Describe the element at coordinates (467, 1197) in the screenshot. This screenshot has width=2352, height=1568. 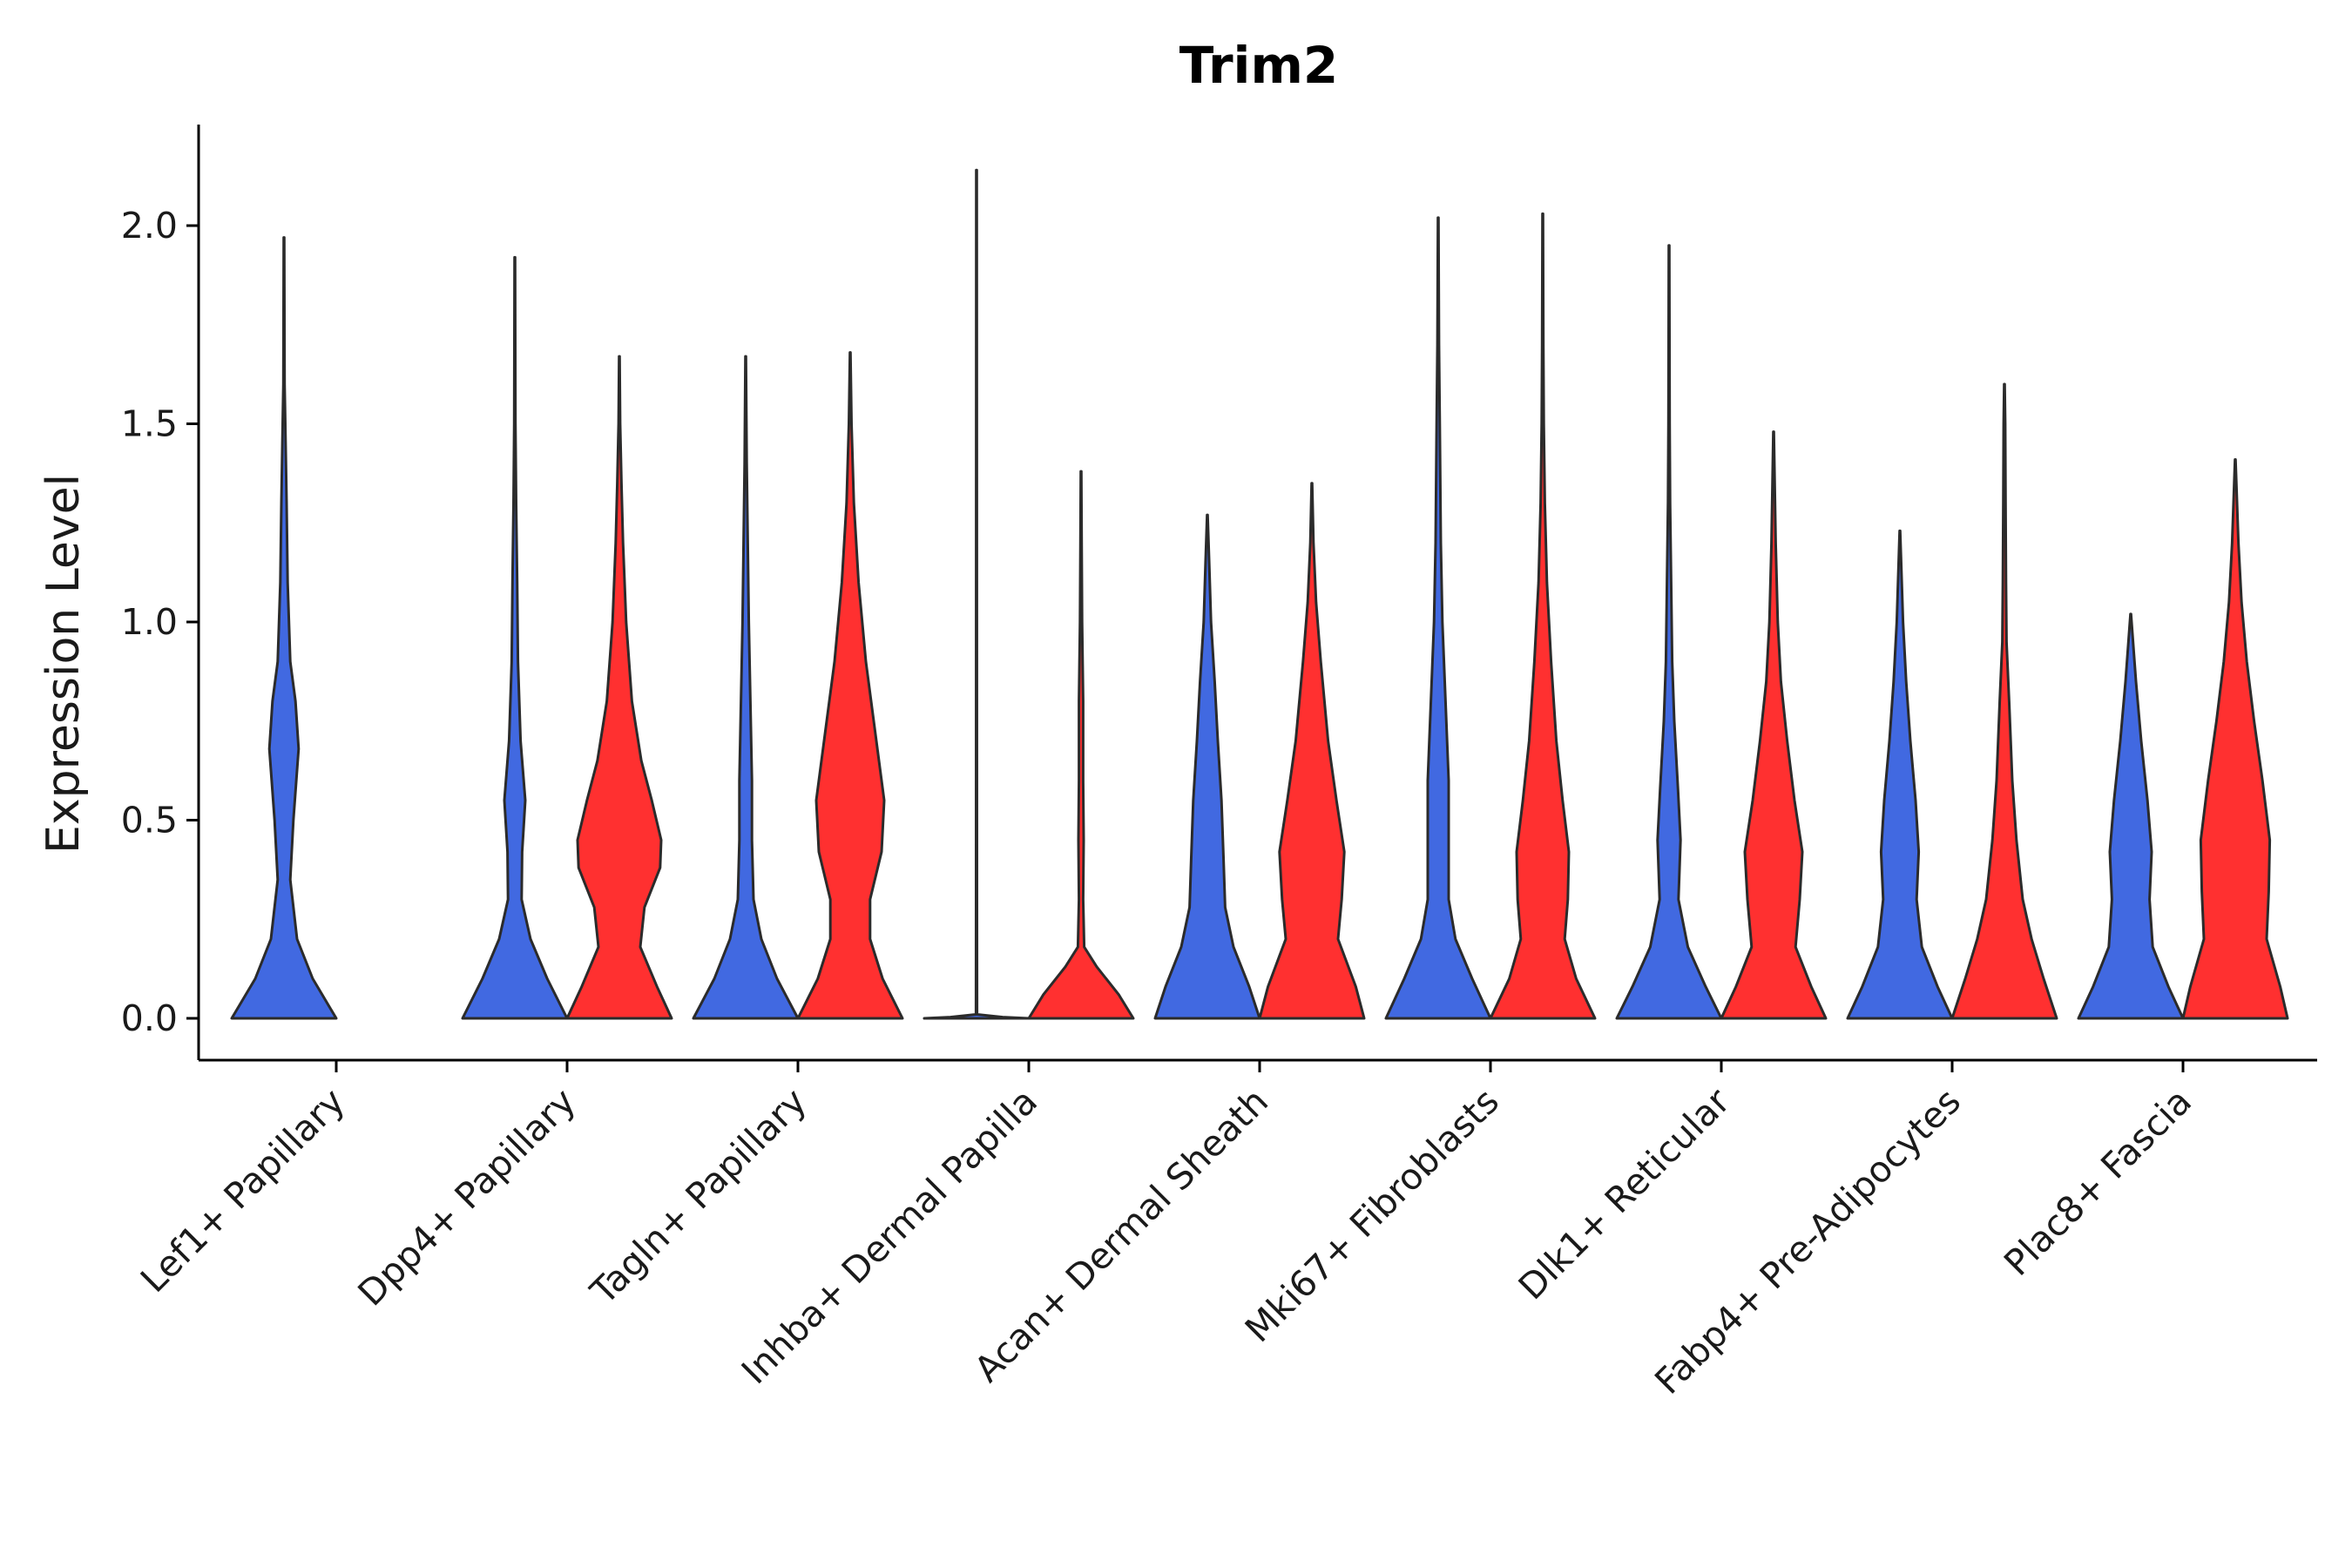
I see `x-tick-label: Dpp4+ Papillary` at that location.